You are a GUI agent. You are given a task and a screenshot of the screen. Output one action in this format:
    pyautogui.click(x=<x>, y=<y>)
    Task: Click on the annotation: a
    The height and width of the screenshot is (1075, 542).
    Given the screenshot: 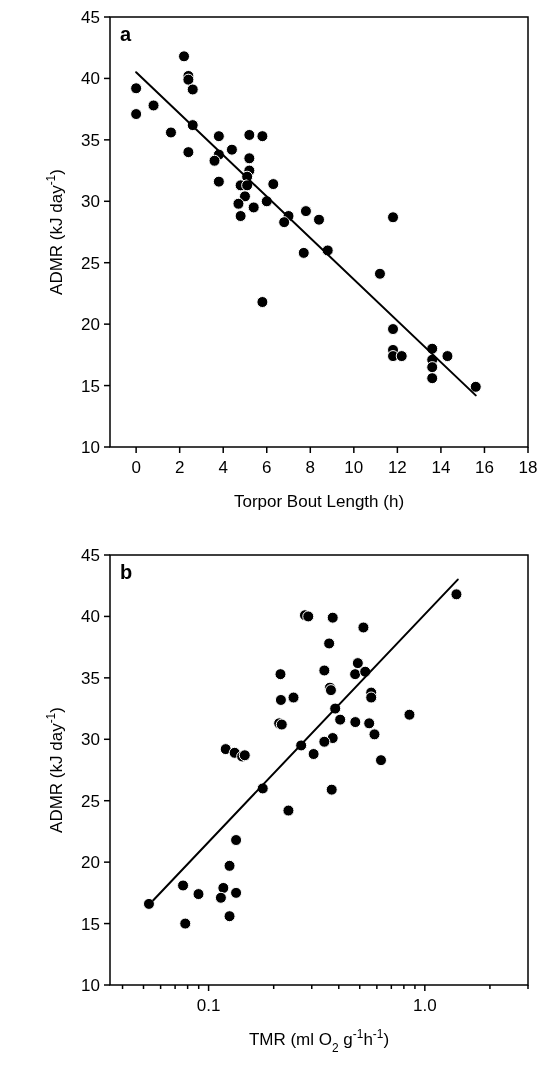 What is the action you would take?
    pyautogui.click(x=126, y=34)
    